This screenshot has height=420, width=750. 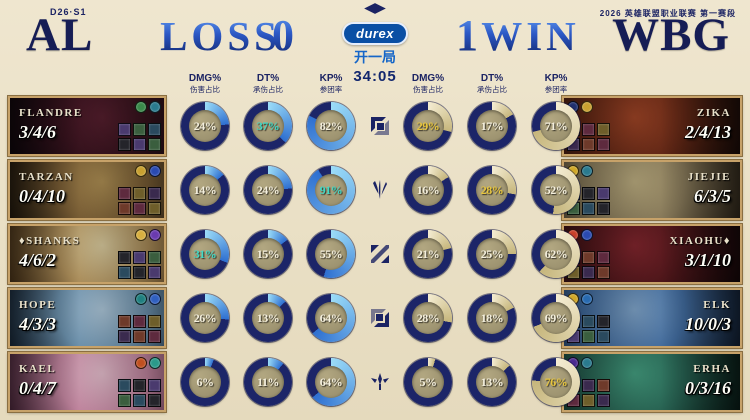 What do you see at coordinates (38, 369) in the screenshot?
I see `player-name: KAEL` at bounding box center [38, 369].